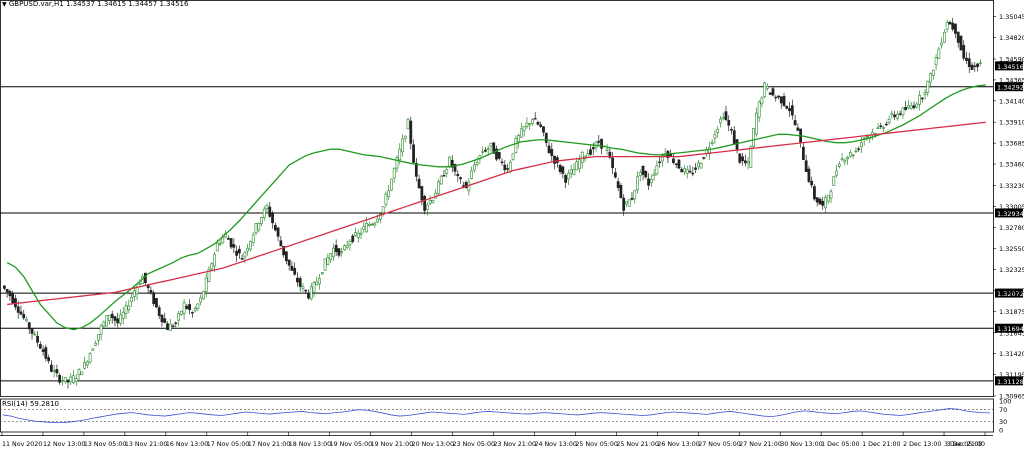 Image resolution: width=1024 pixels, height=456 pixels. What do you see at coordinates (1011, 144) in the screenshot?
I see `y-tick-label: 1.33685` at bounding box center [1011, 144].